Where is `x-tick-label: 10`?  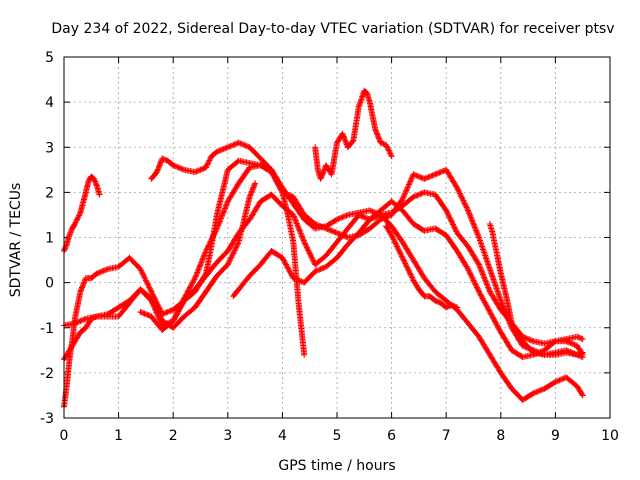 x-tick-label: 10 is located at coordinates (610, 436).